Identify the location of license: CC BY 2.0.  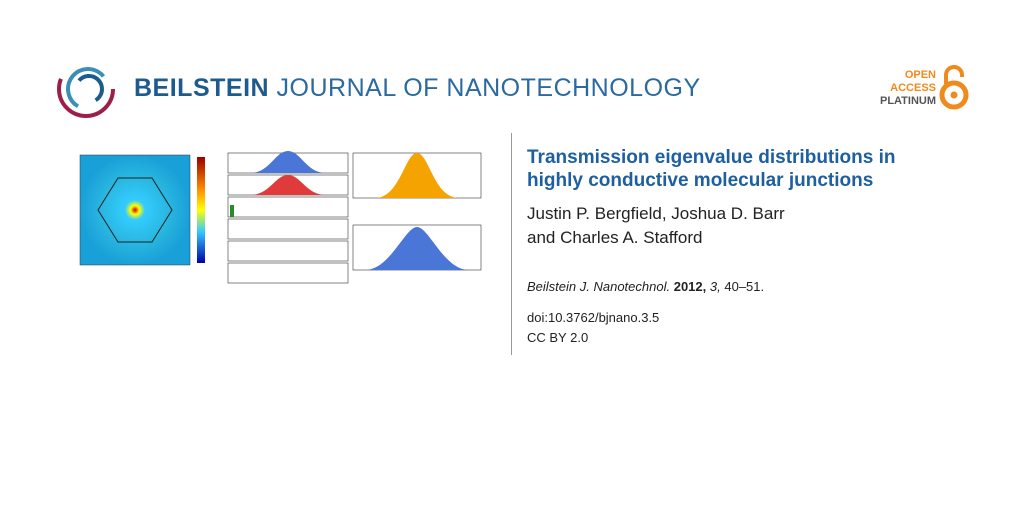
(558, 337).